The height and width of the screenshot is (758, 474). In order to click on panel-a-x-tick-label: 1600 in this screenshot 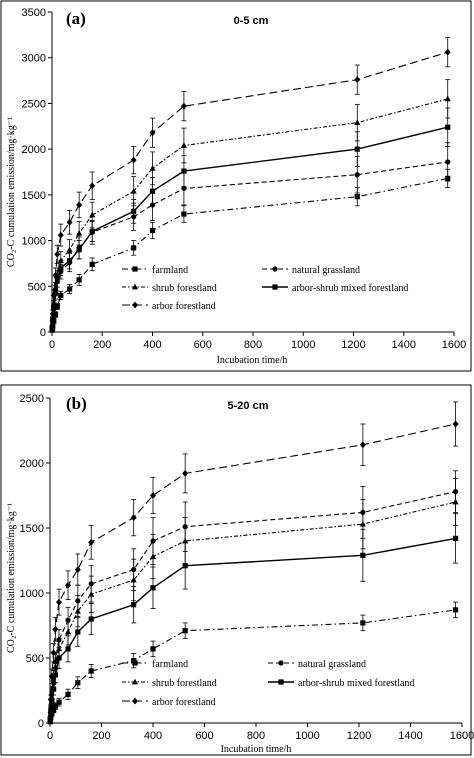, I will do `click(454, 345)`.